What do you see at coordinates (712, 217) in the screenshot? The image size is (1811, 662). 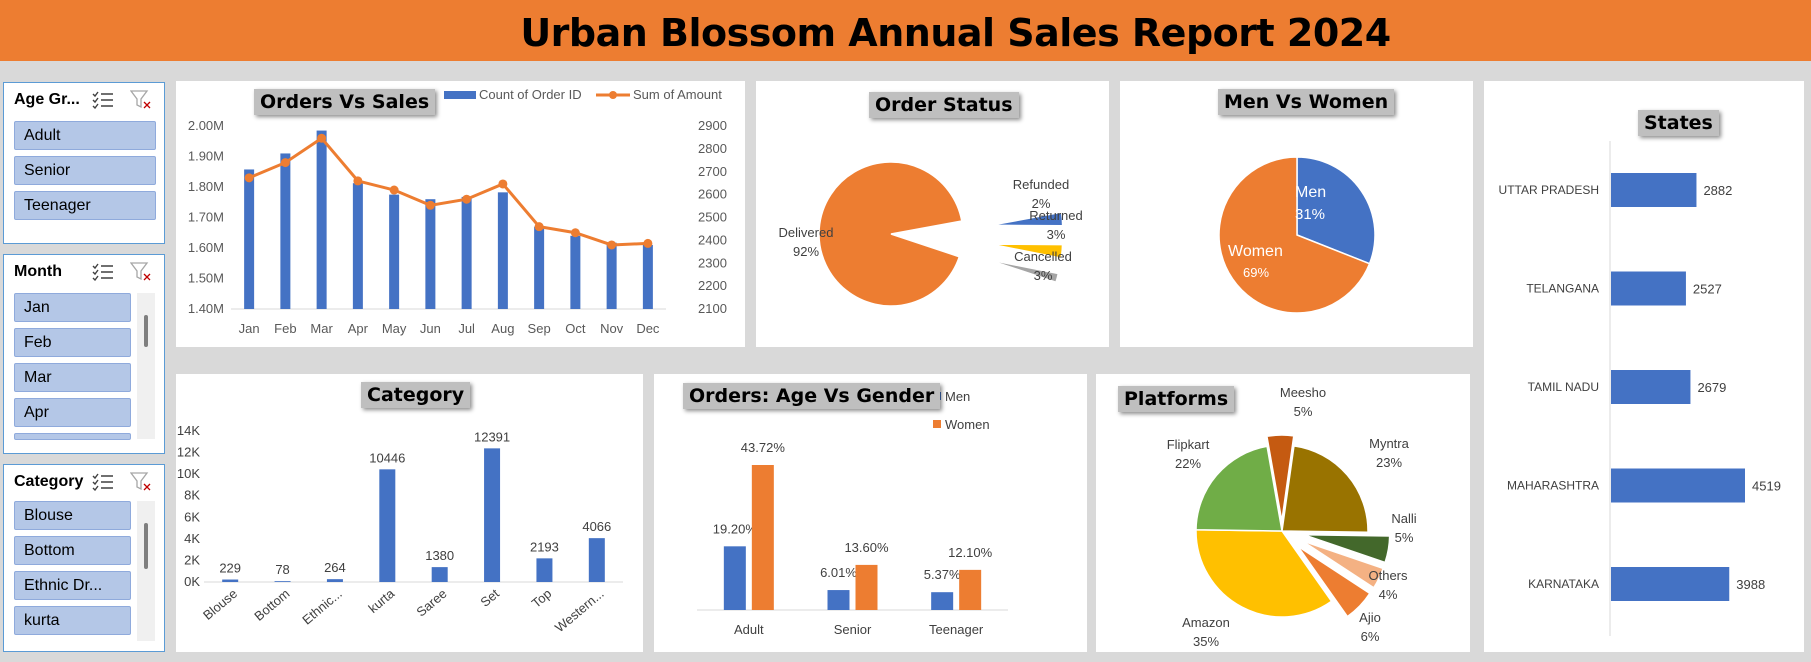 I see `right-axis-tick: 2500` at bounding box center [712, 217].